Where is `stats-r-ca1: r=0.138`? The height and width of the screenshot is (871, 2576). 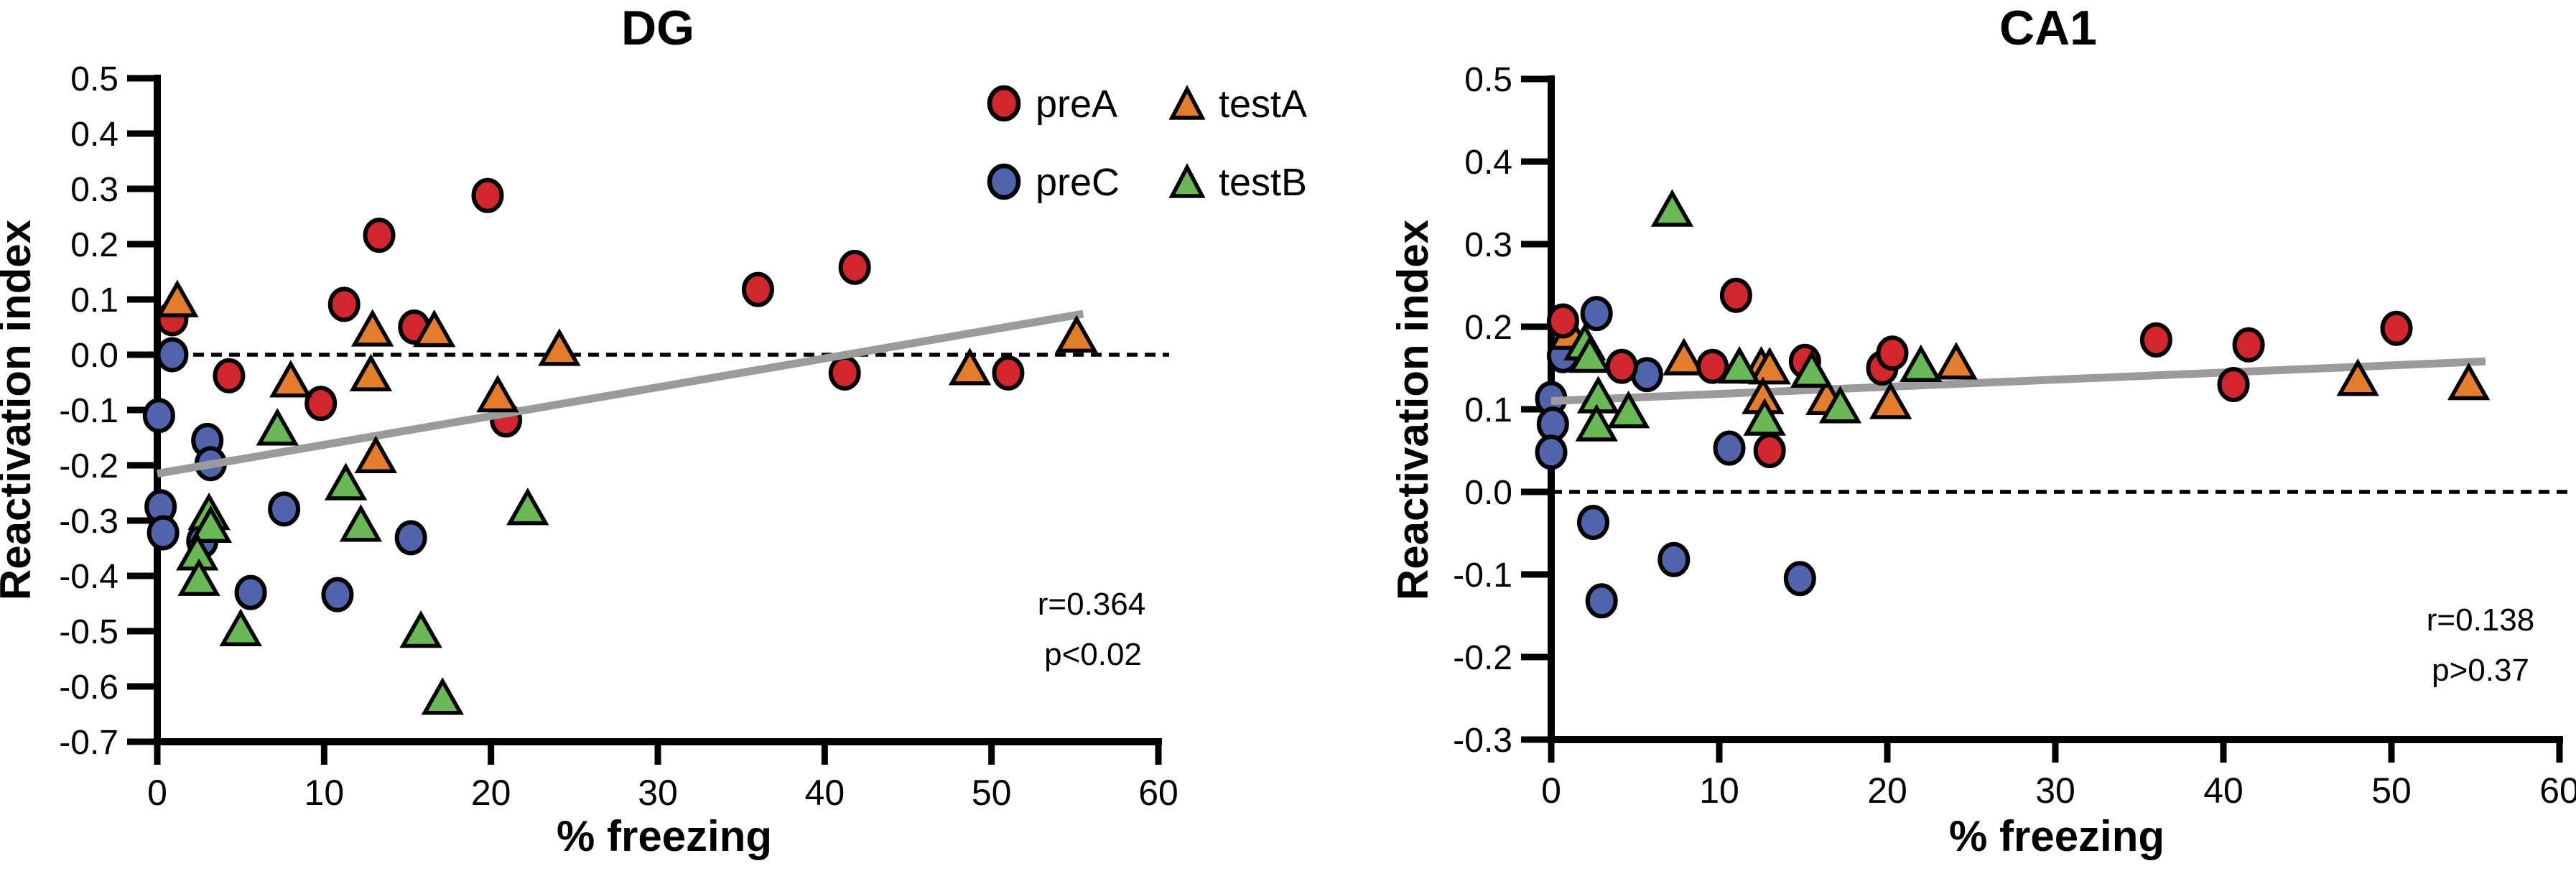 stats-r-ca1: r=0.138 is located at coordinates (2480, 620).